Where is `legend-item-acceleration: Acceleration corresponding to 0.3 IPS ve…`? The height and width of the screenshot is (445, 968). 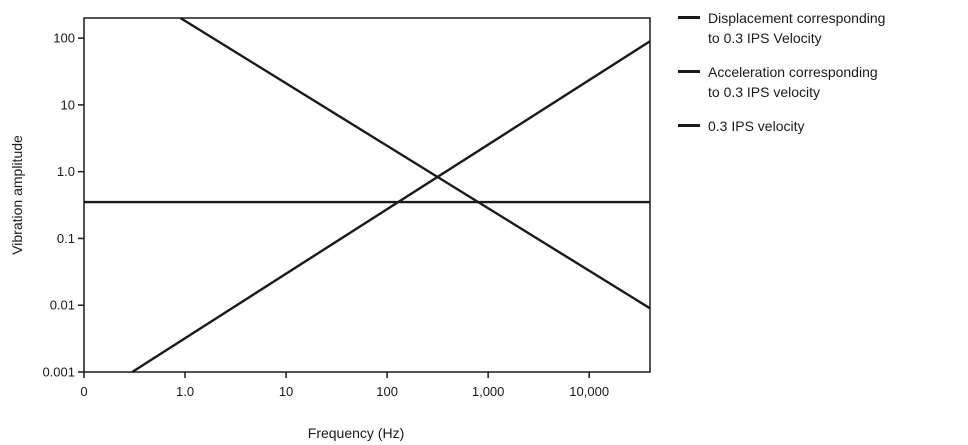
legend-item-acceleration: Acceleration corresponding to 0.3 IPS ve… is located at coordinates (823, 82).